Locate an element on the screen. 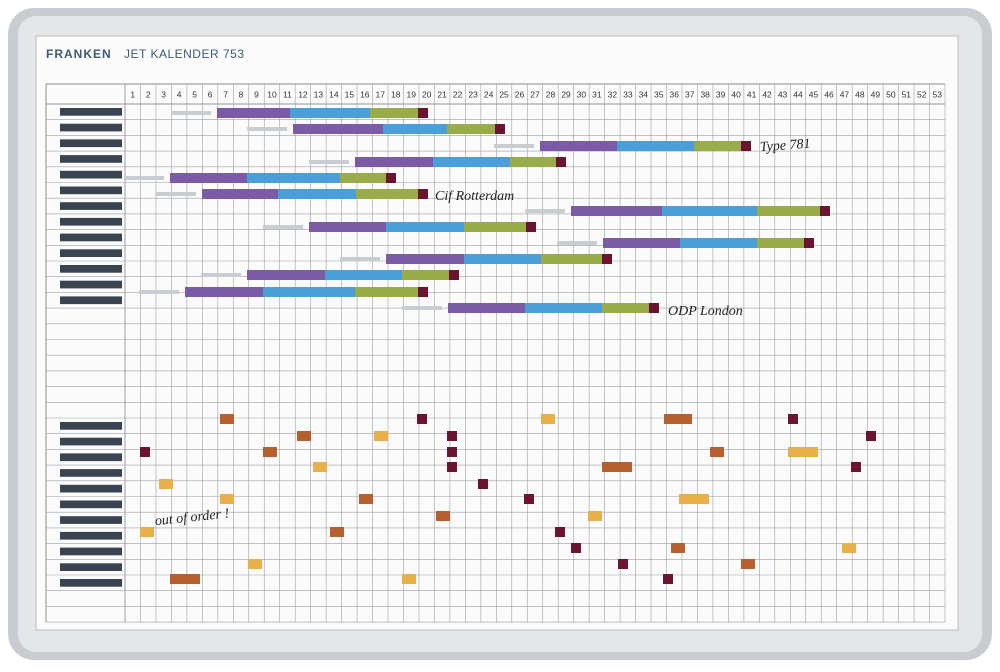 Image resolution: width=1000 pixels, height=672 pixels. week-number: 43 is located at coordinates (783, 94).